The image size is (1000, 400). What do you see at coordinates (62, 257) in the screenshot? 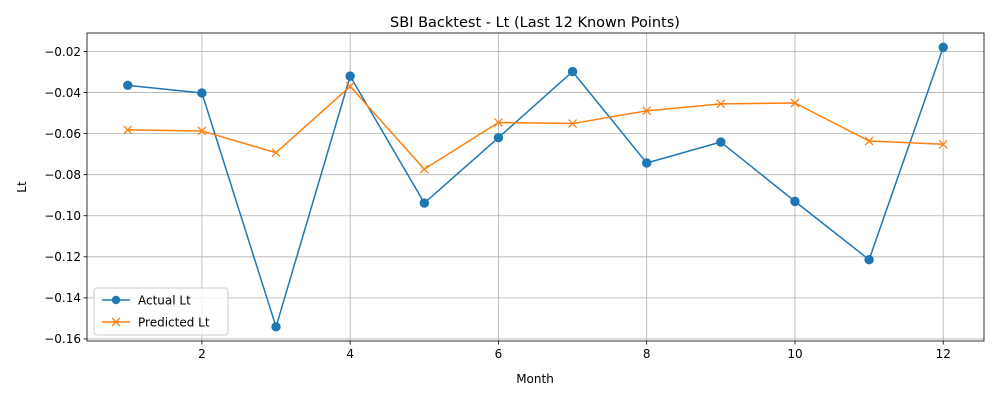
I see `y-tick-label: −0.12` at bounding box center [62, 257].